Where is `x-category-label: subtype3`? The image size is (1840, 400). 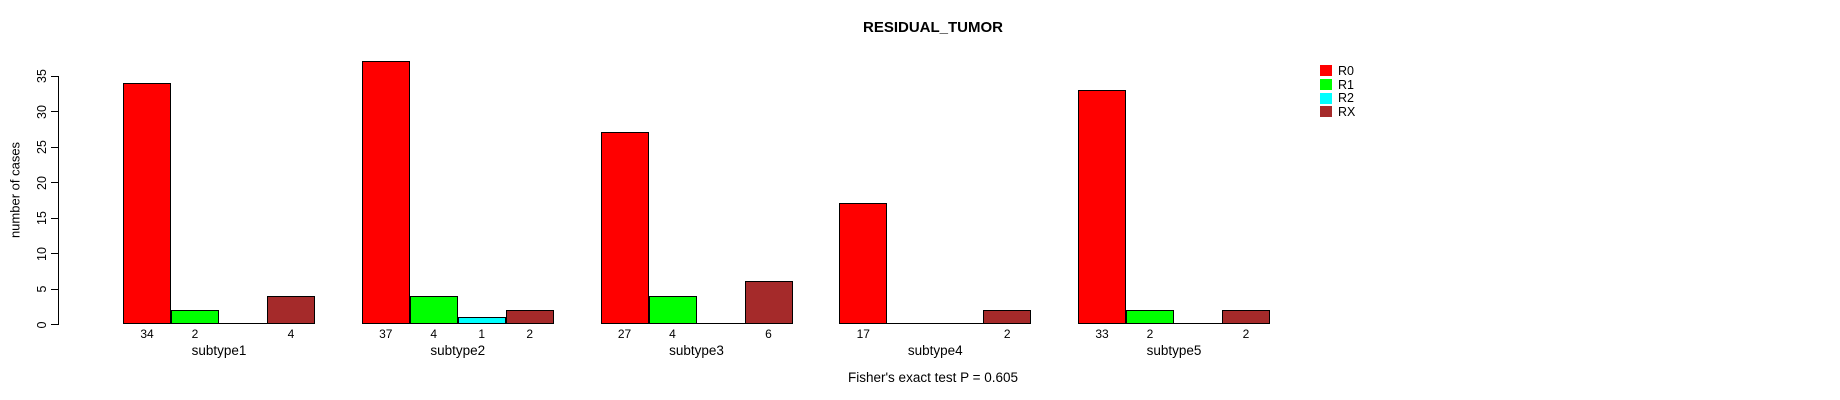 x-category-label: subtype3 is located at coordinates (696, 350).